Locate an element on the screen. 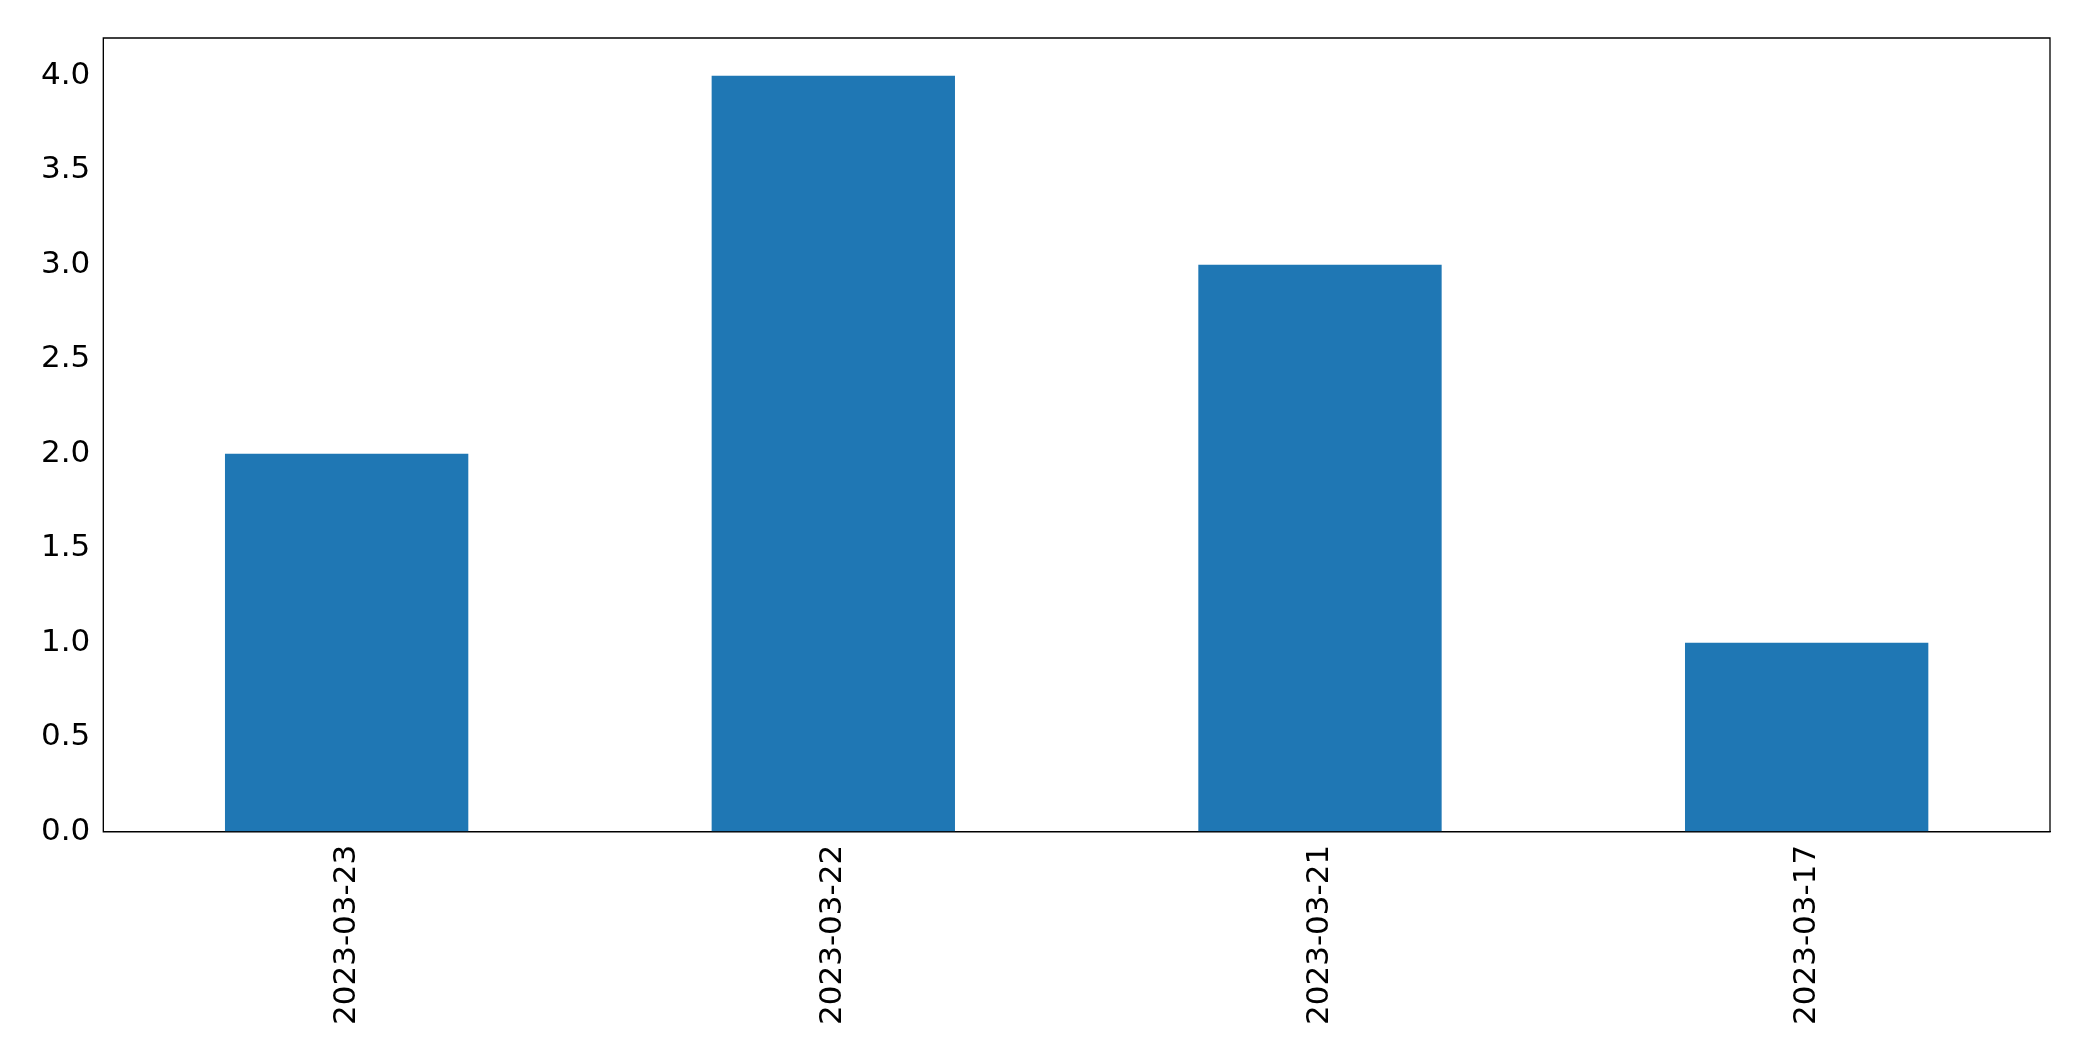 This screenshot has height=1061, width=2082. y-tick-label: 3.5 is located at coordinates (65, 167).